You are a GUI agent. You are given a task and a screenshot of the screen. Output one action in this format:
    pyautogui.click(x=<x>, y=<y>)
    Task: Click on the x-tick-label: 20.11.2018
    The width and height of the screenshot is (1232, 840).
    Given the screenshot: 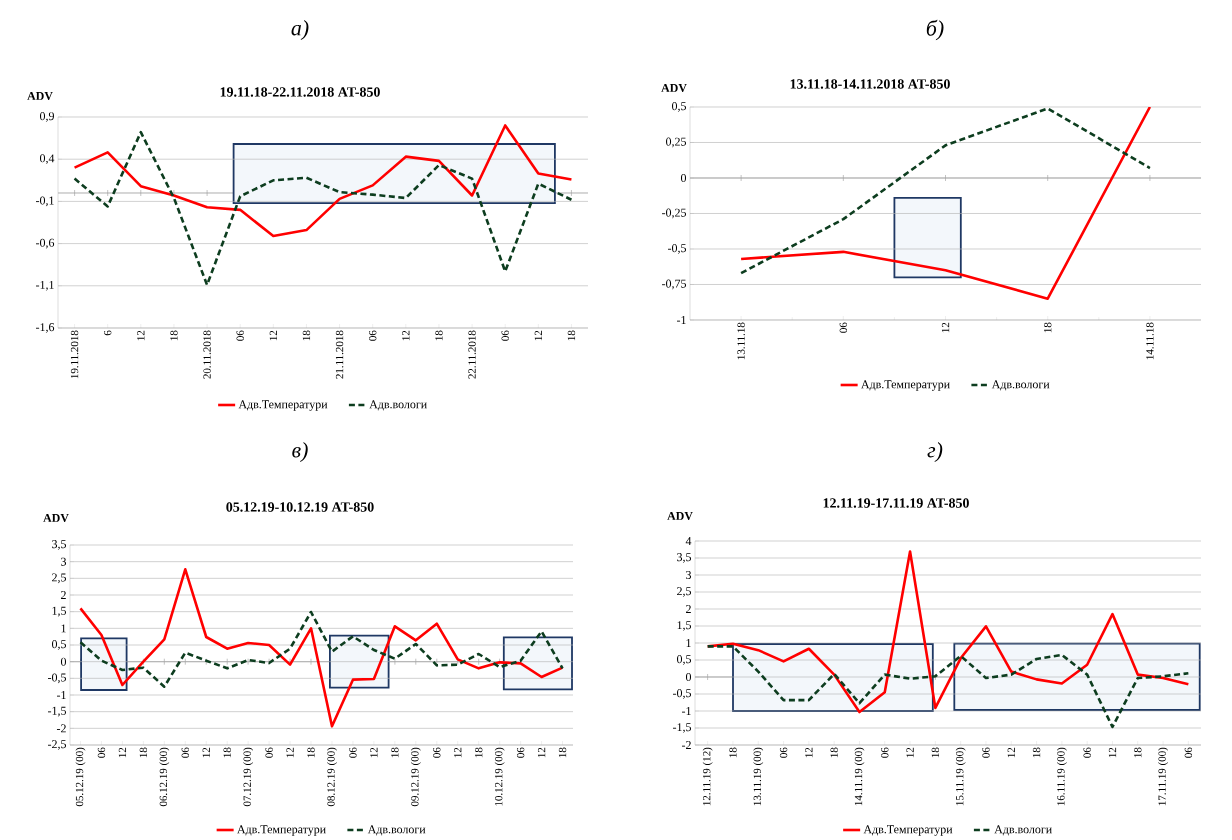 What is the action you would take?
    pyautogui.click(x=207, y=354)
    